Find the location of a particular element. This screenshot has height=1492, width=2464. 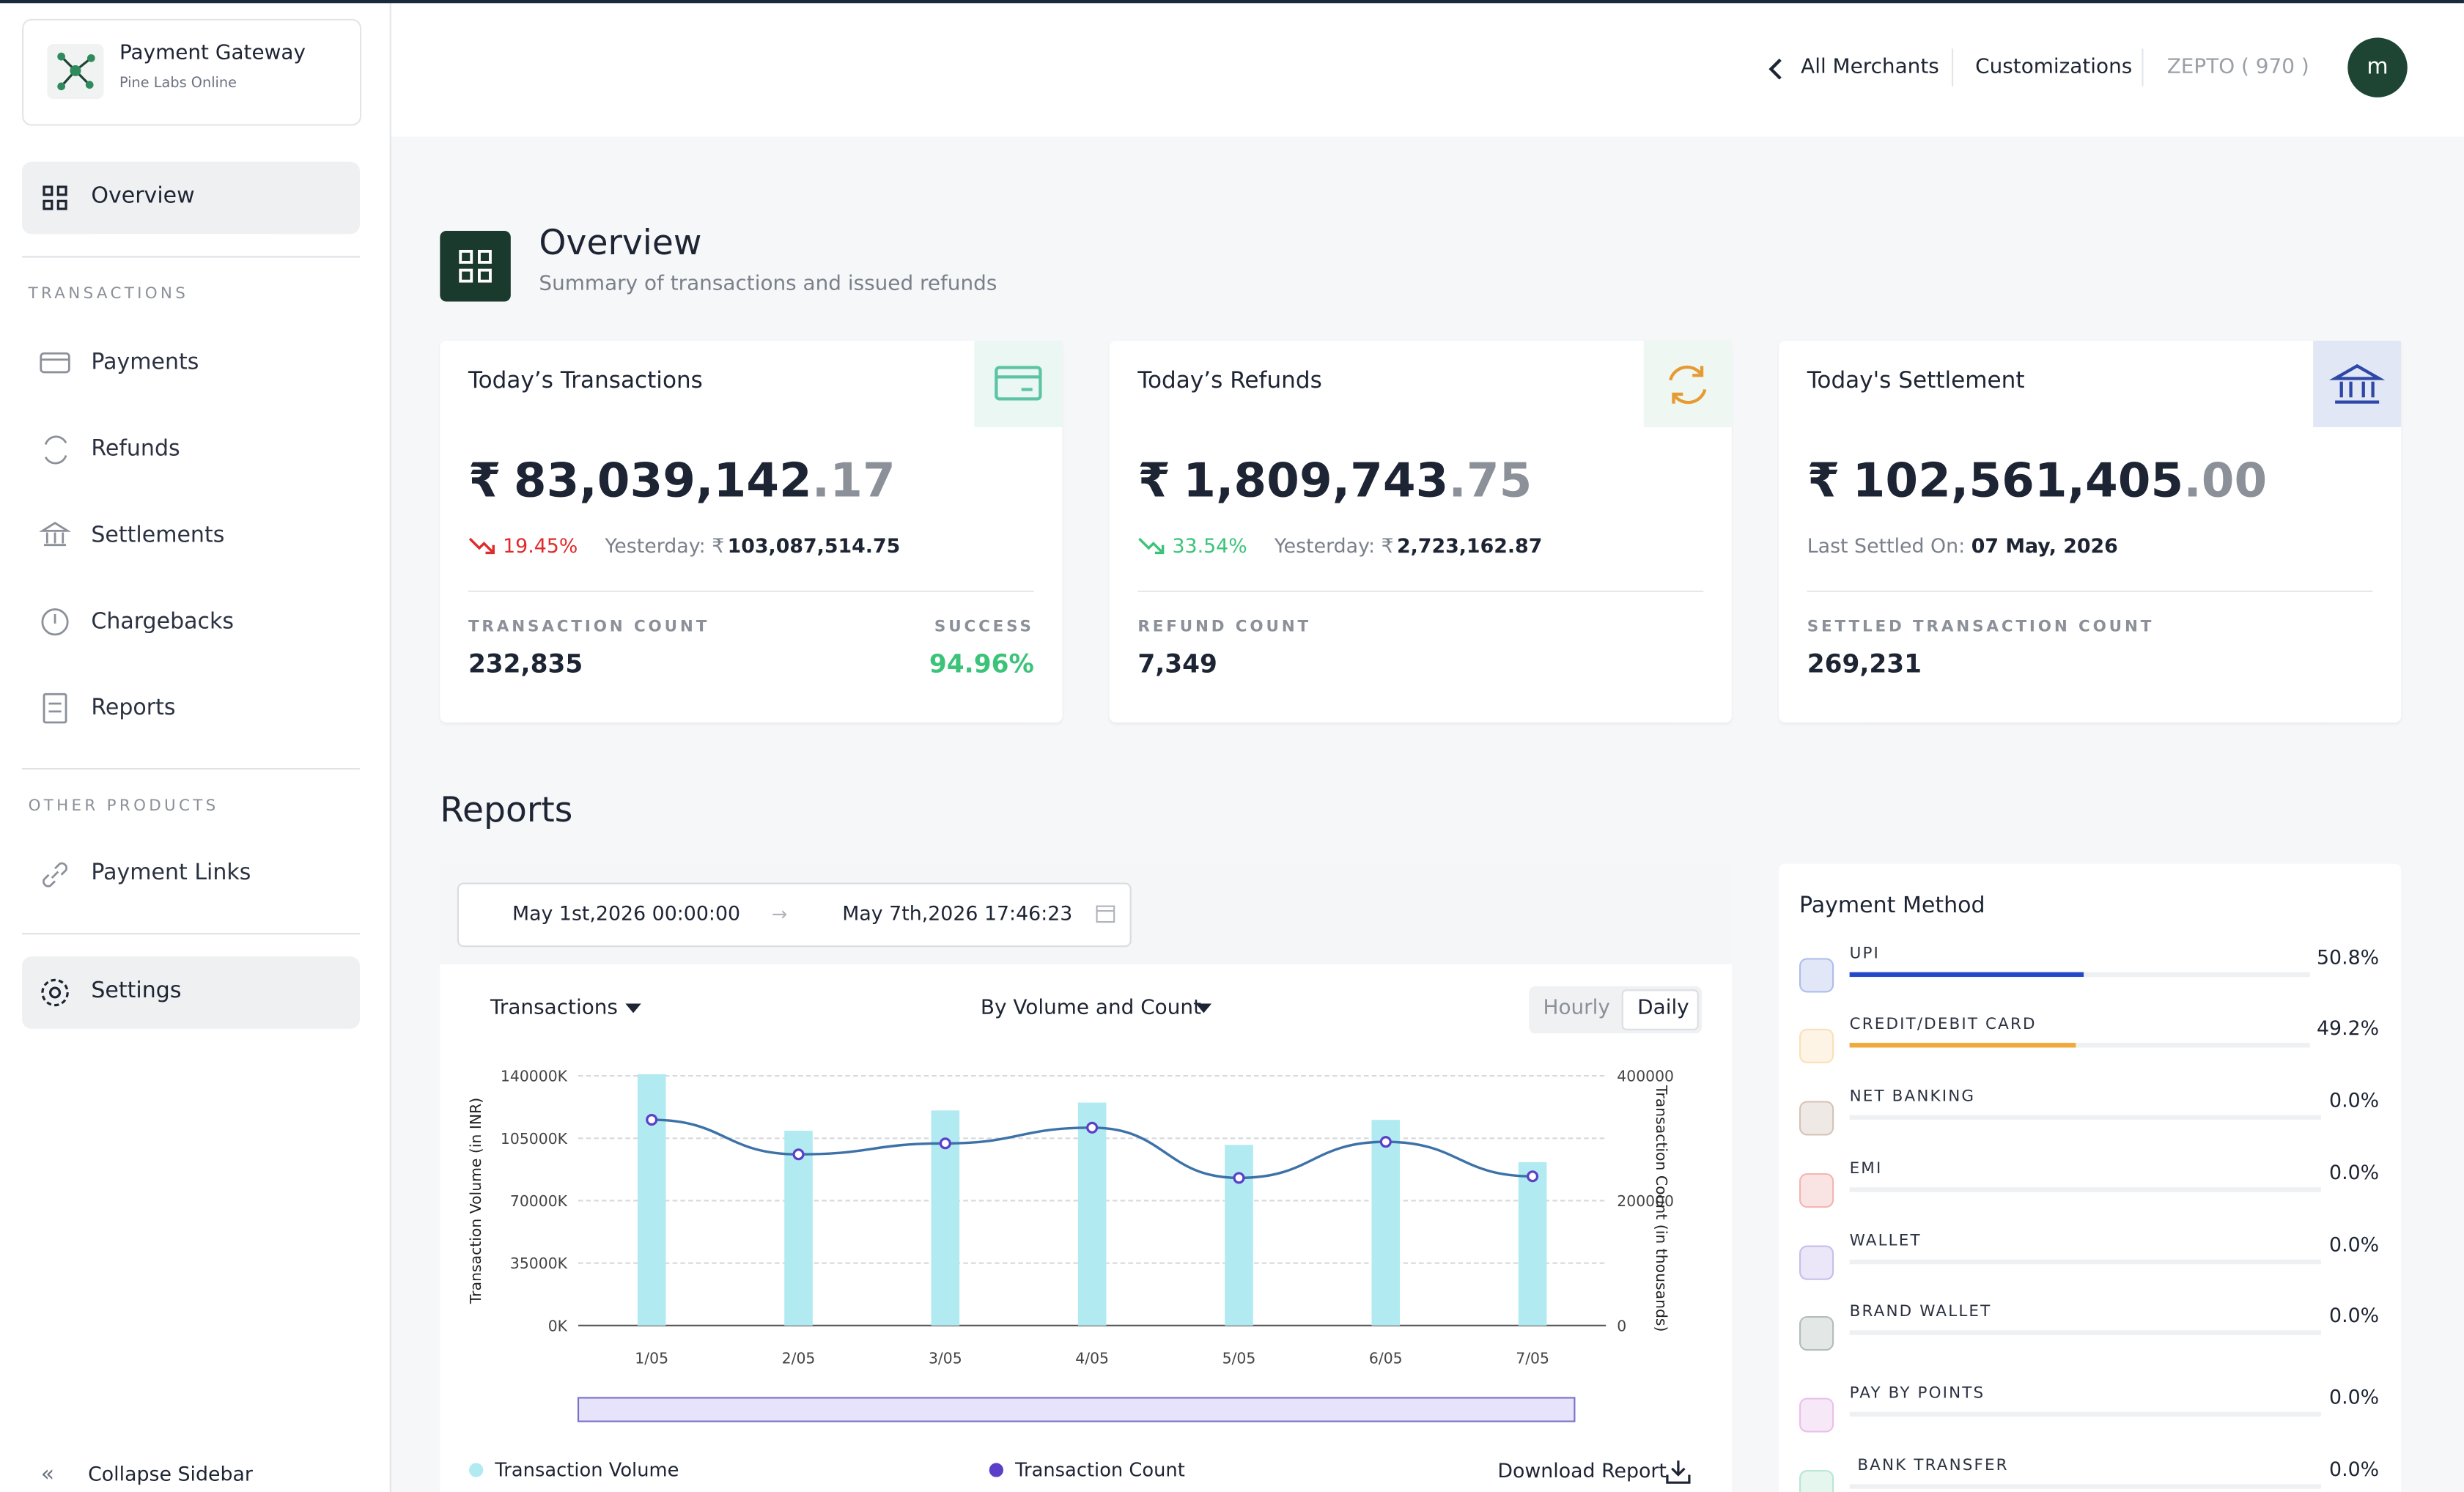

date-picker is located at coordinates (794, 915).